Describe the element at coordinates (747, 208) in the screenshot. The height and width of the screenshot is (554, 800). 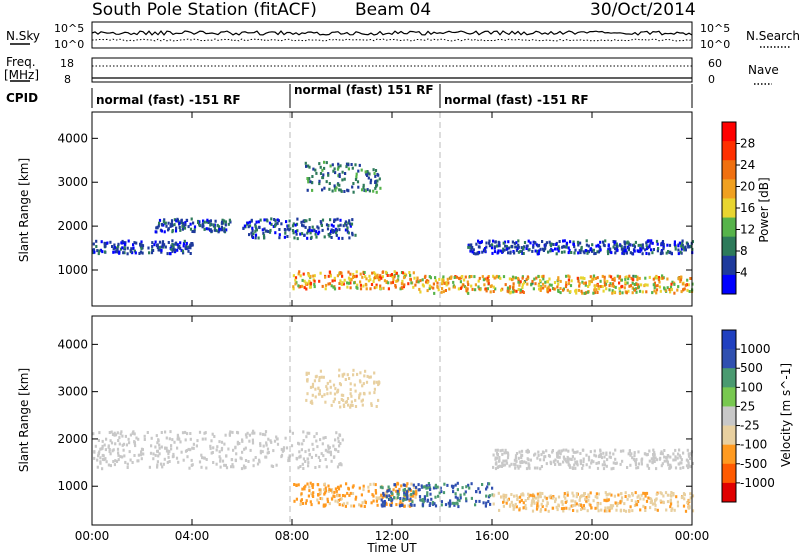
I see `colorbar-tick-label: 16` at that location.